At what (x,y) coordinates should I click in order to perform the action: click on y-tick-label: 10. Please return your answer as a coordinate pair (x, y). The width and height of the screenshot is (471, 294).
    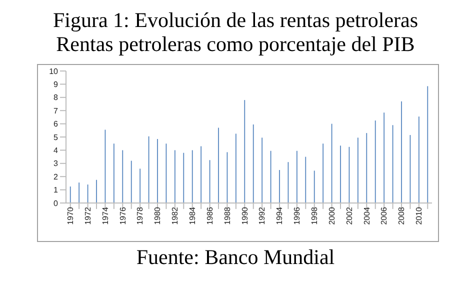
    Looking at the image, I should click on (54, 71).